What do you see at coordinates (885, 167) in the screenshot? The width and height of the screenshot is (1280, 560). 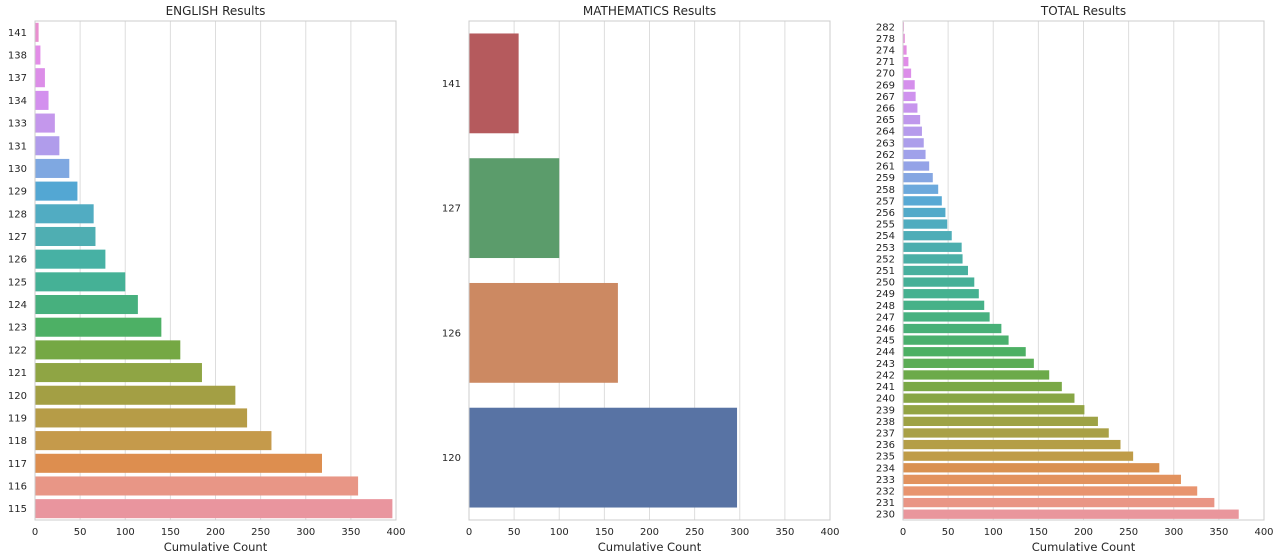 I see `y-tick-label: 261` at bounding box center [885, 167].